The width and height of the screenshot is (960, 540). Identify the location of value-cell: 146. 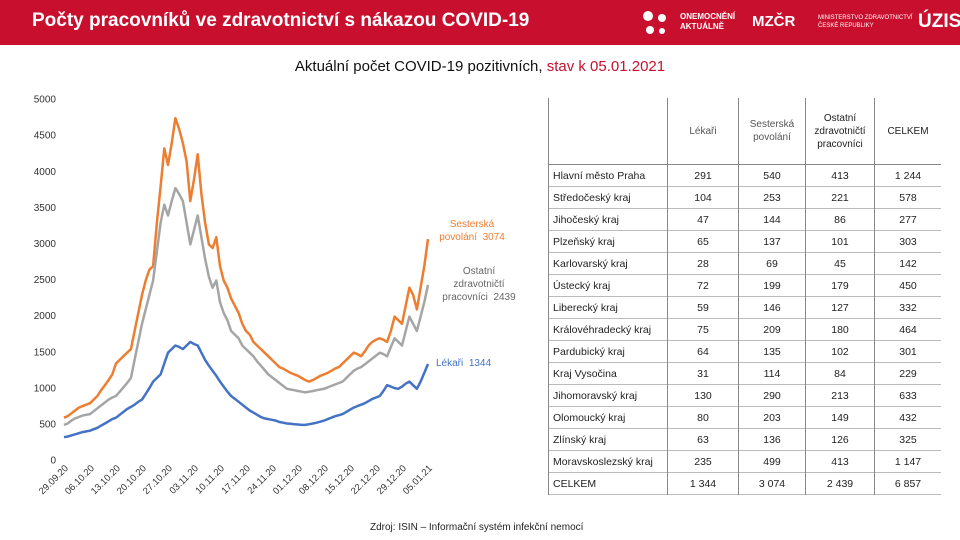
(772, 307).